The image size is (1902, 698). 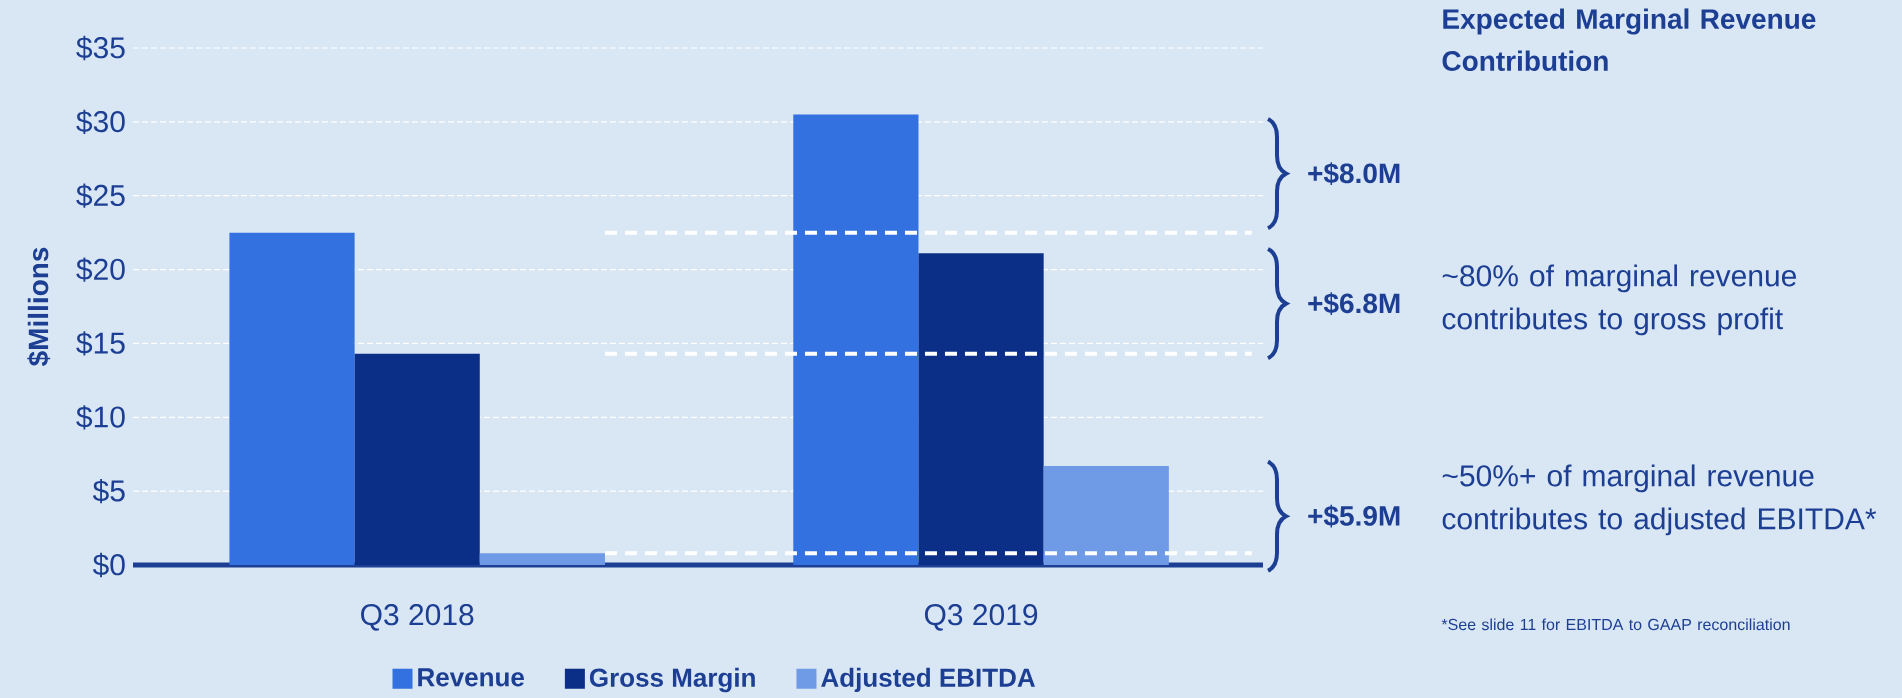 I want to click on y-tick-label: $10, so click(x=100, y=417).